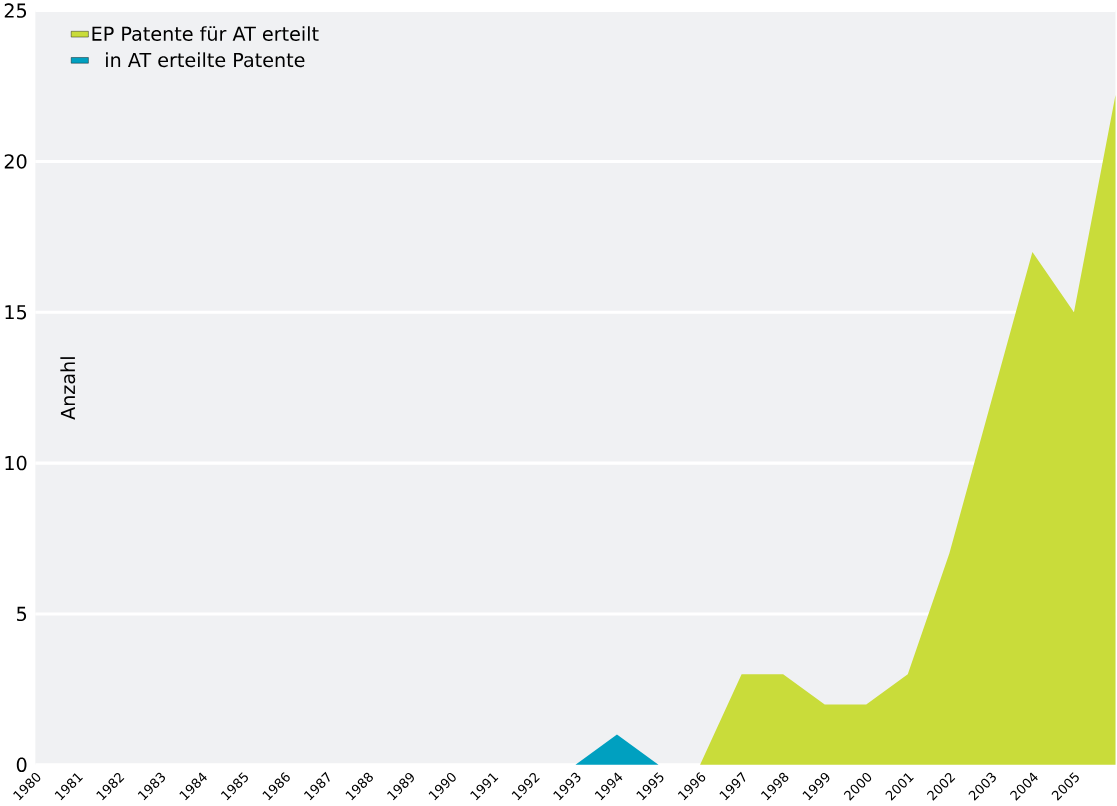  Describe the element at coordinates (15, 10) in the screenshot. I see `y-tick-label: 25` at that location.